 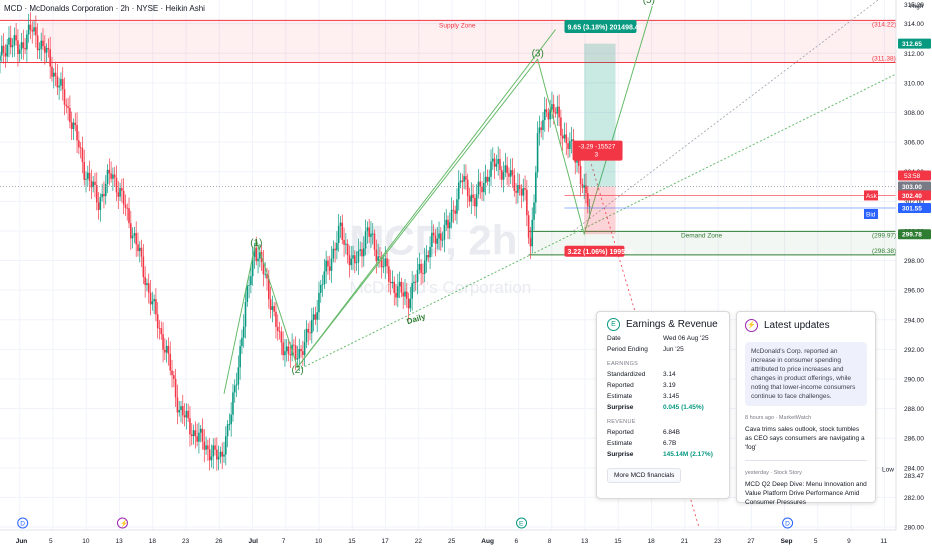 I want to click on event-symbol: ⚡, so click(x=124, y=524).